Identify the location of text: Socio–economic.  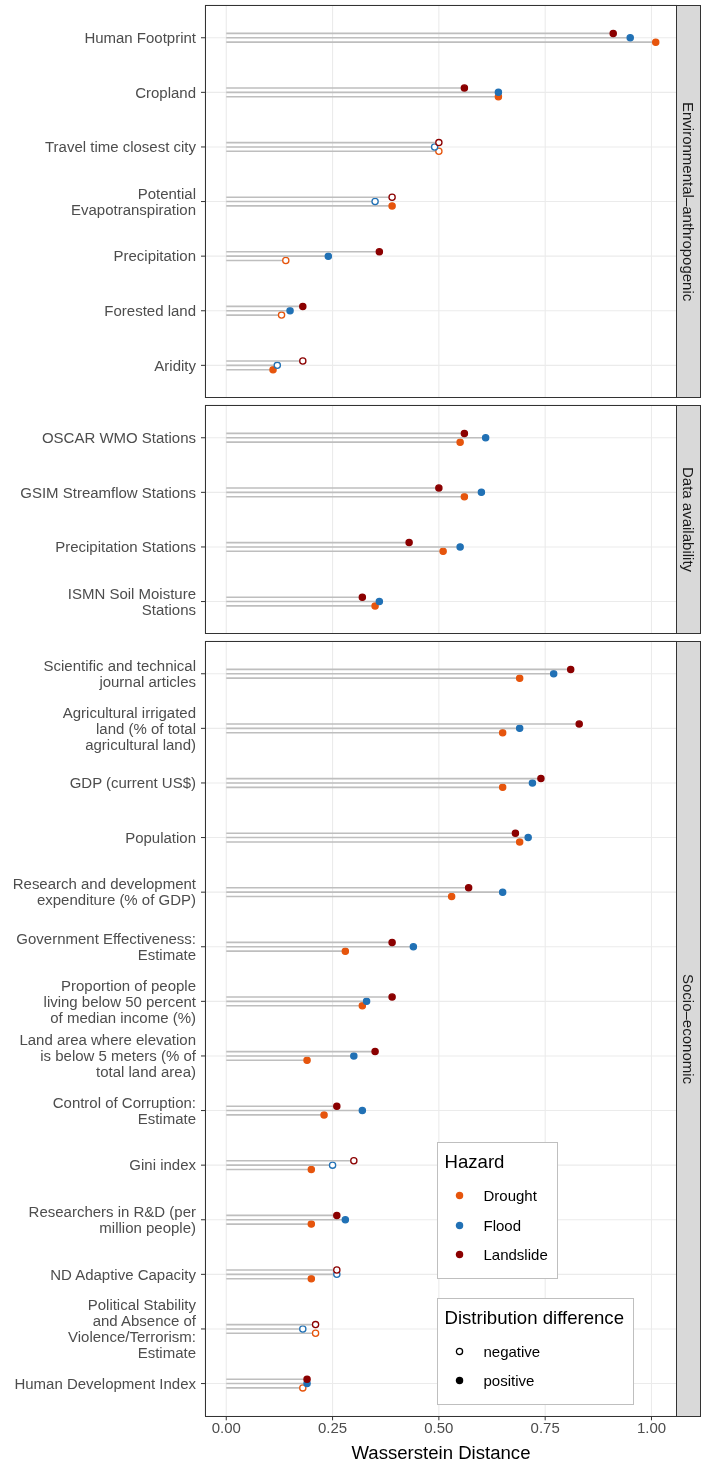
(688, 1029).